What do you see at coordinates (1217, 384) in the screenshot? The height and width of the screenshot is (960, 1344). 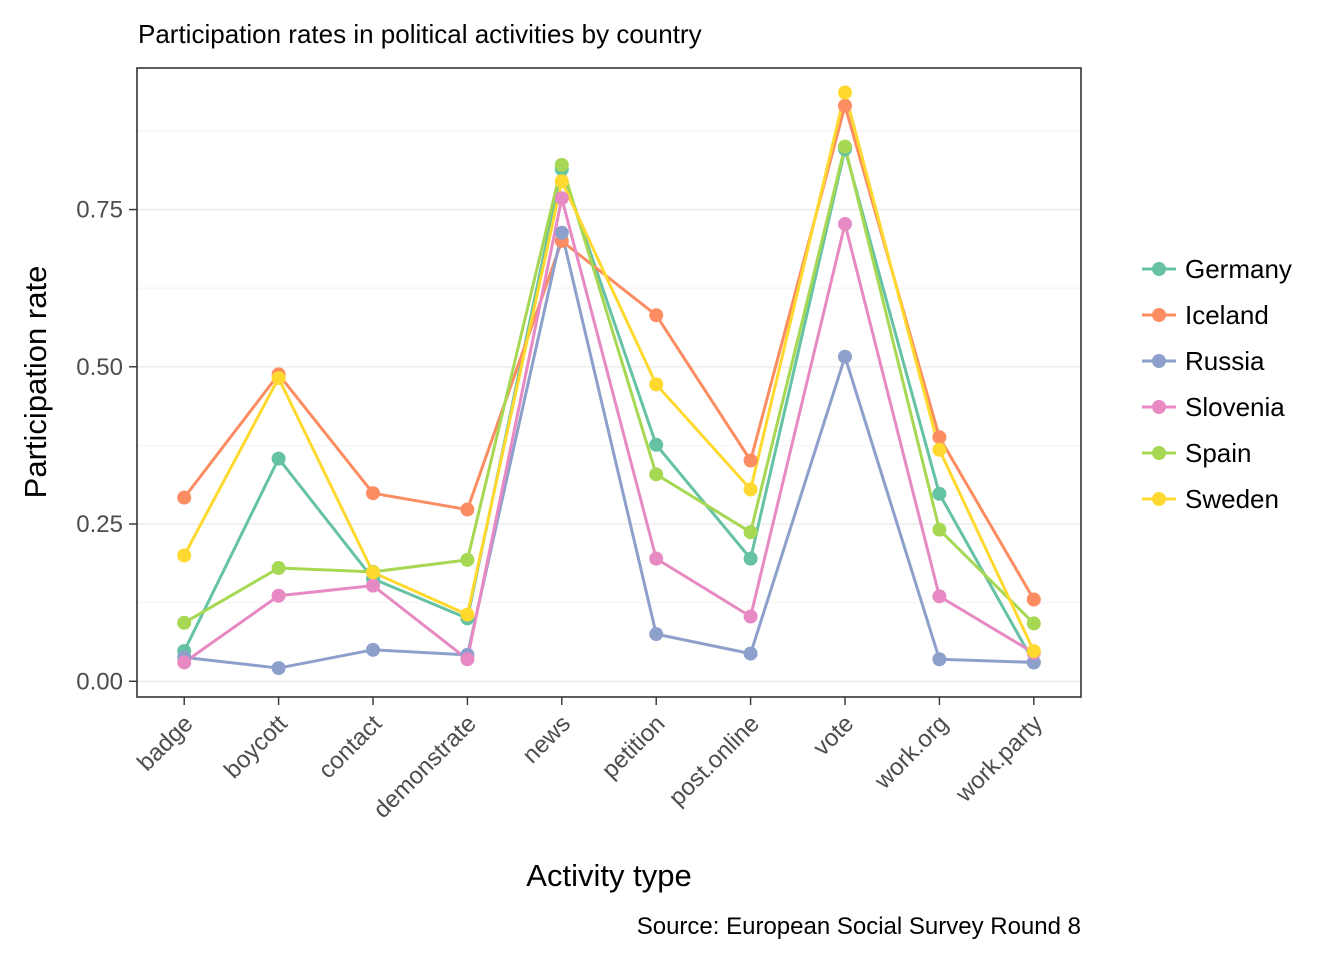 I see `legend: Germany Iceland Russia Slovenia Spain Sweden` at bounding box center [1217, 384].